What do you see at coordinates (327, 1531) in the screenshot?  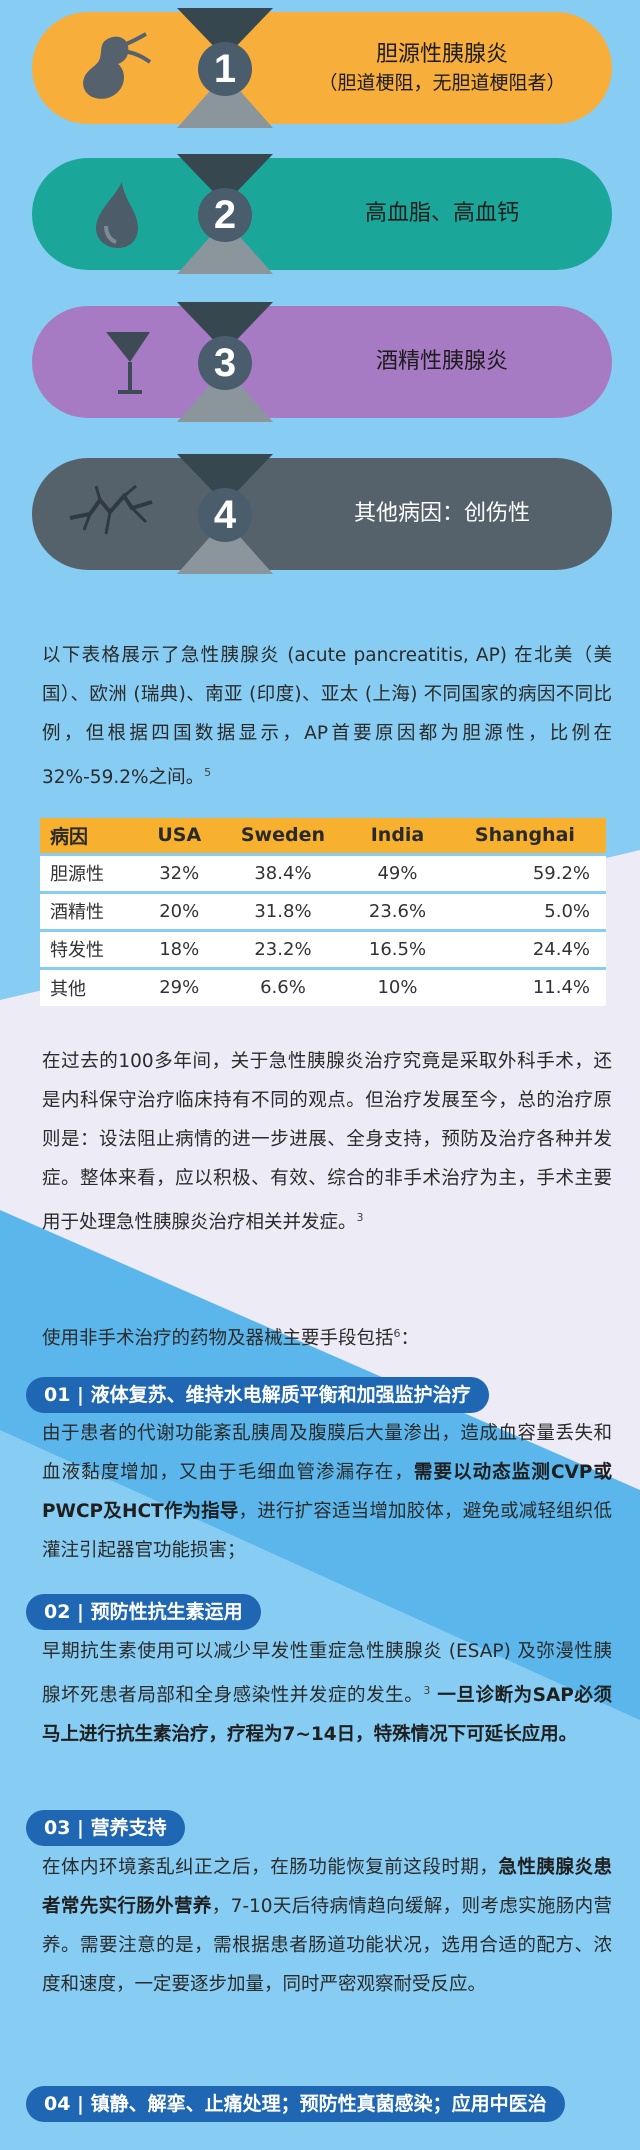 I see `section-01-text-2: ，进行扩容适当增加胶体，避免或减轻组织低灌注引起器官功能损害；` at bounding box center [327, 1531].